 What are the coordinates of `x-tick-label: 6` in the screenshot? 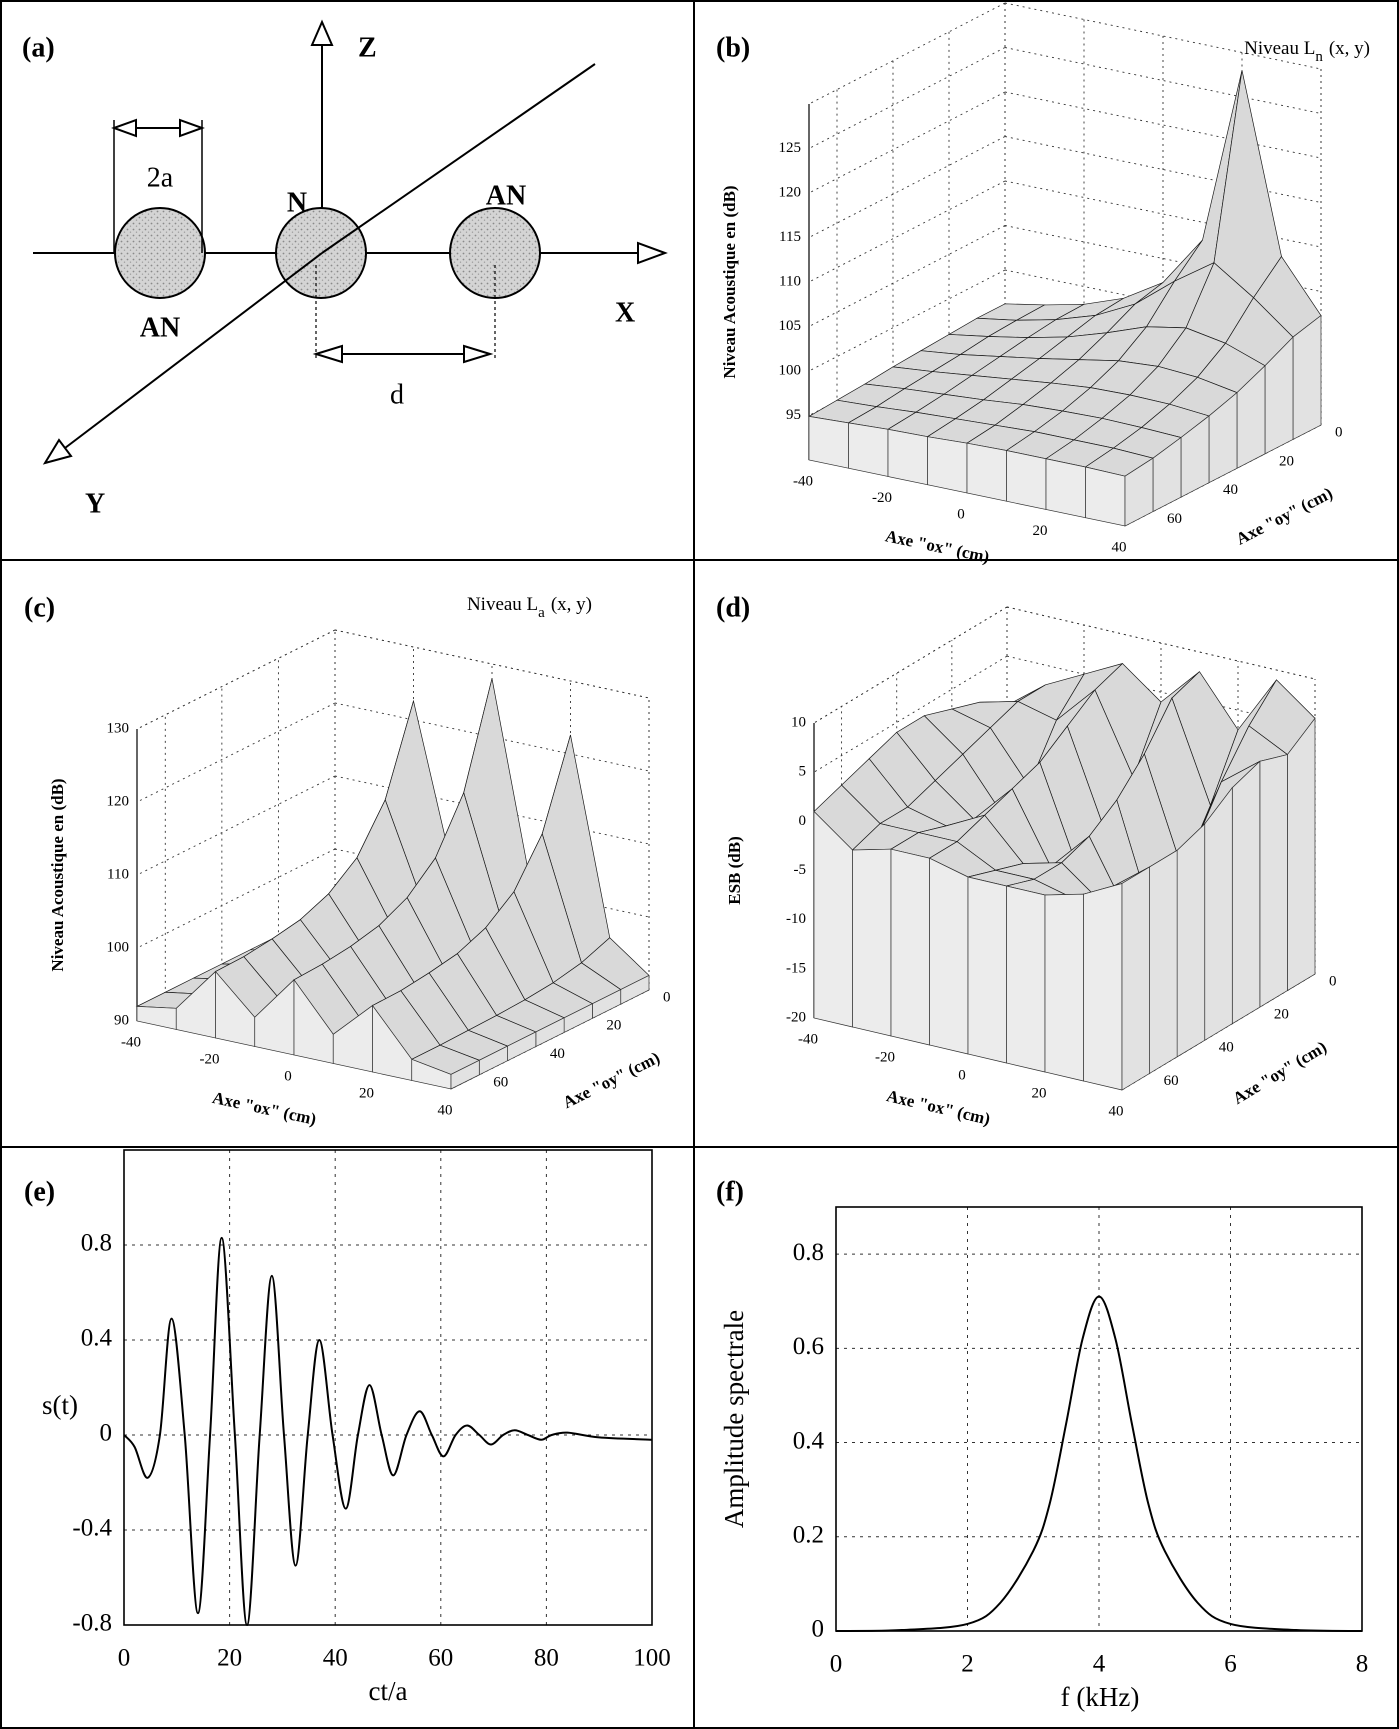 It's located at (1230, 1664).